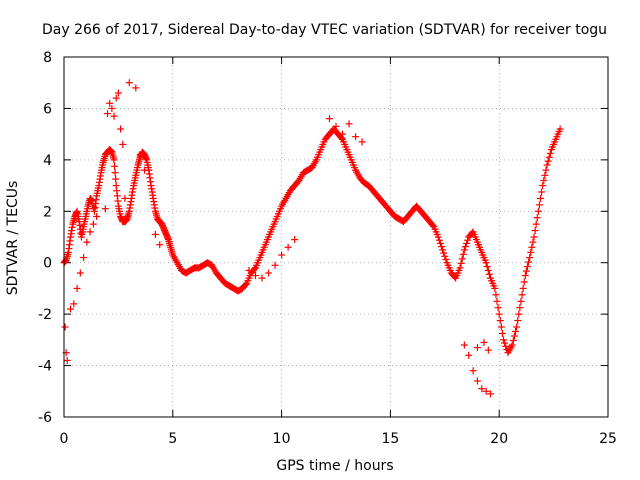  Describe the element at coordinates (282, 439) in the screenshot. I see `x-tick-label: 10` at that location.